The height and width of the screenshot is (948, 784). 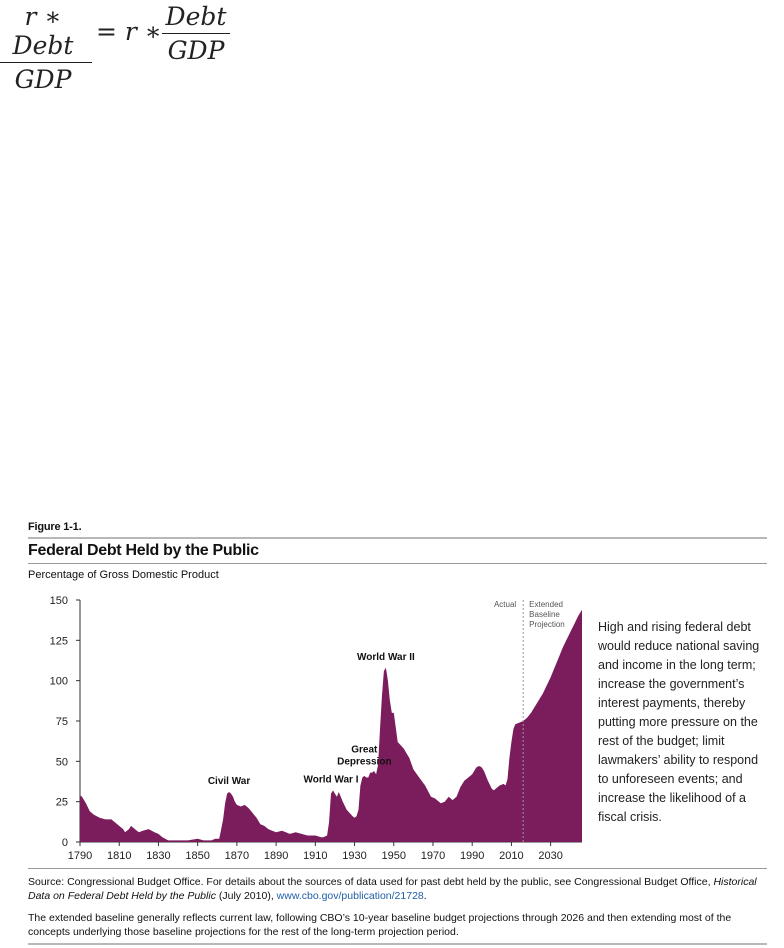 I want to click on projection-label: Baseline, so click(x=544, y=614).